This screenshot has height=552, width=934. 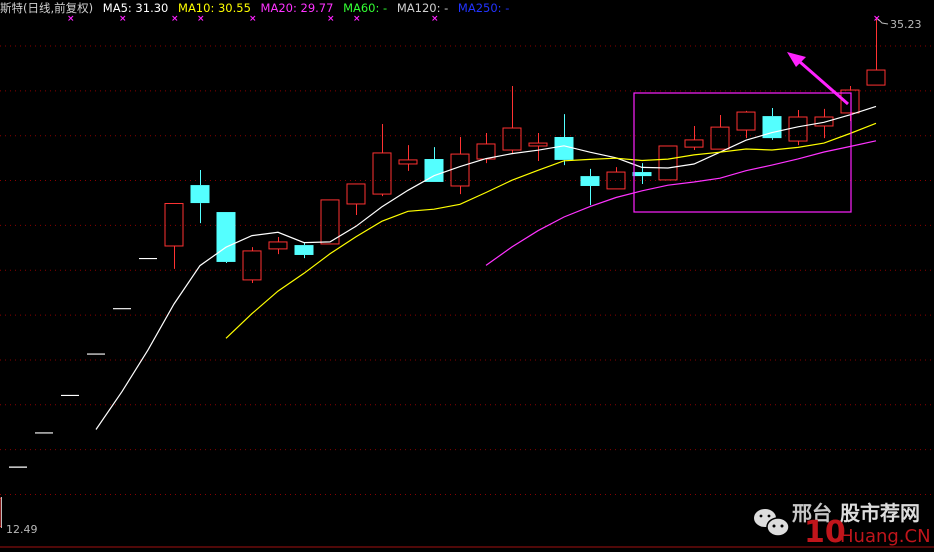 What do you see at coordinates (906, 24) in the screenshot?
I see `high-price-label: 35.23` at bounding box center [906, 24].